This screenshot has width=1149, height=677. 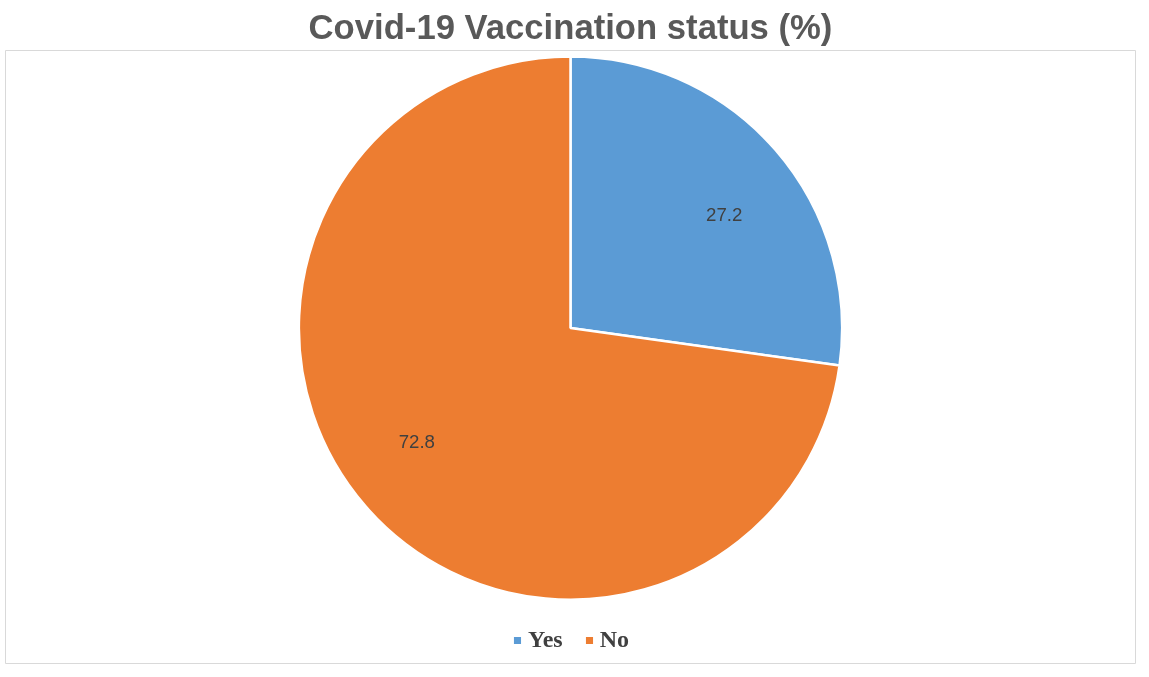 What do you see at coordinates (416, 442) in the screenshot?
I see `data-label: 72.8` at bounding box center [416, 442].